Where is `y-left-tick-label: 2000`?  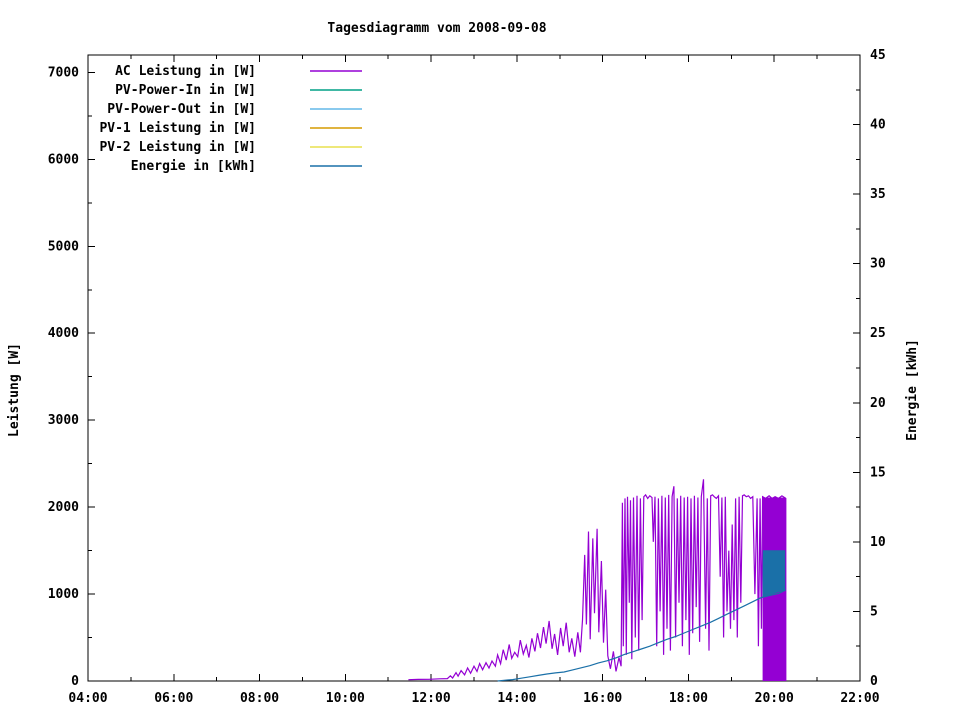
y-left-tick-label: 2000 is located at coordinates (63, 507).